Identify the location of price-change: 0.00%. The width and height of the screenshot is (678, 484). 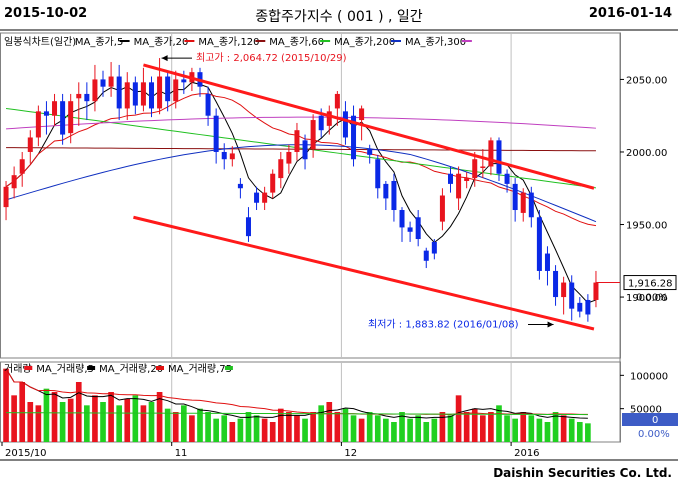
(652, 298).